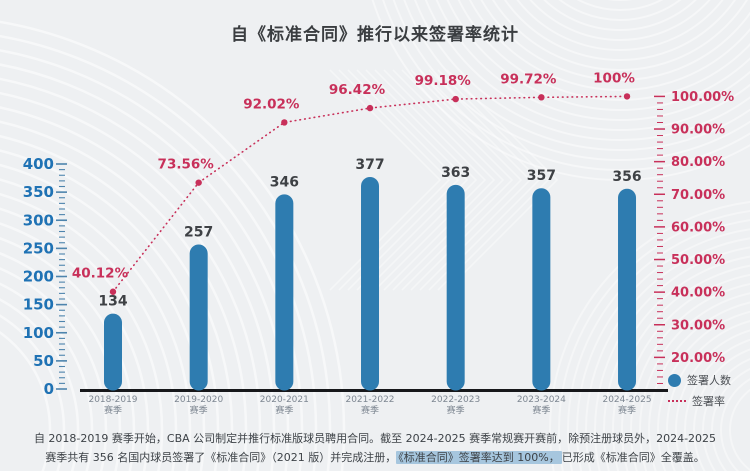  Describe the element at coordinates (541, 176) in the screenshot. I see `bar-value-label: 357` at that location.